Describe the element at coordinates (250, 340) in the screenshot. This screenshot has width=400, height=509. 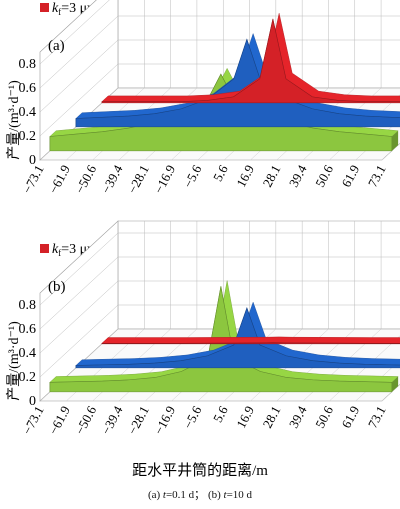
I see `series-top-surface` at that location.